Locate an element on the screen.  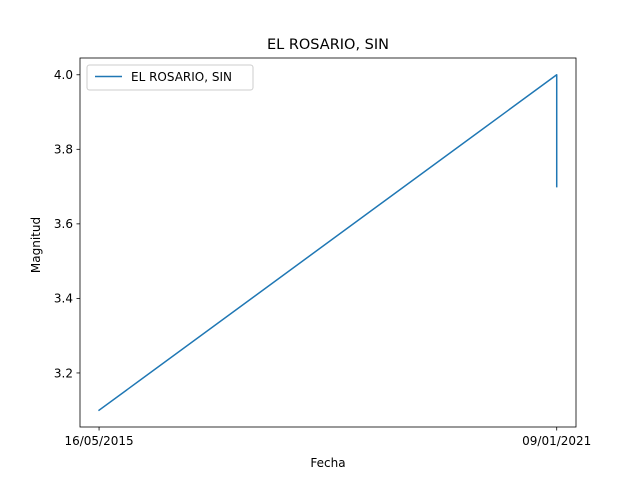
legend-box is located at coordinates (170, 77).